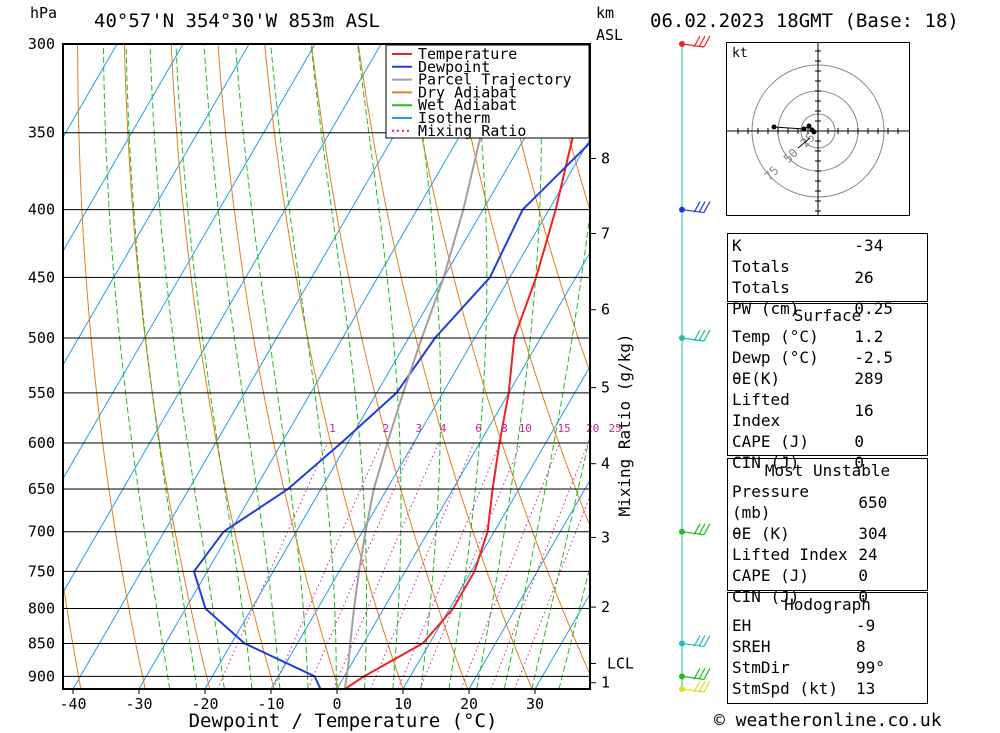 The height and width of the screenshot is (733, 1000). What do you see at coordinates (443, 428) in the screenshot?
I see `mixing-ratio-tick-label: 4` at bounding box center [443, 428].